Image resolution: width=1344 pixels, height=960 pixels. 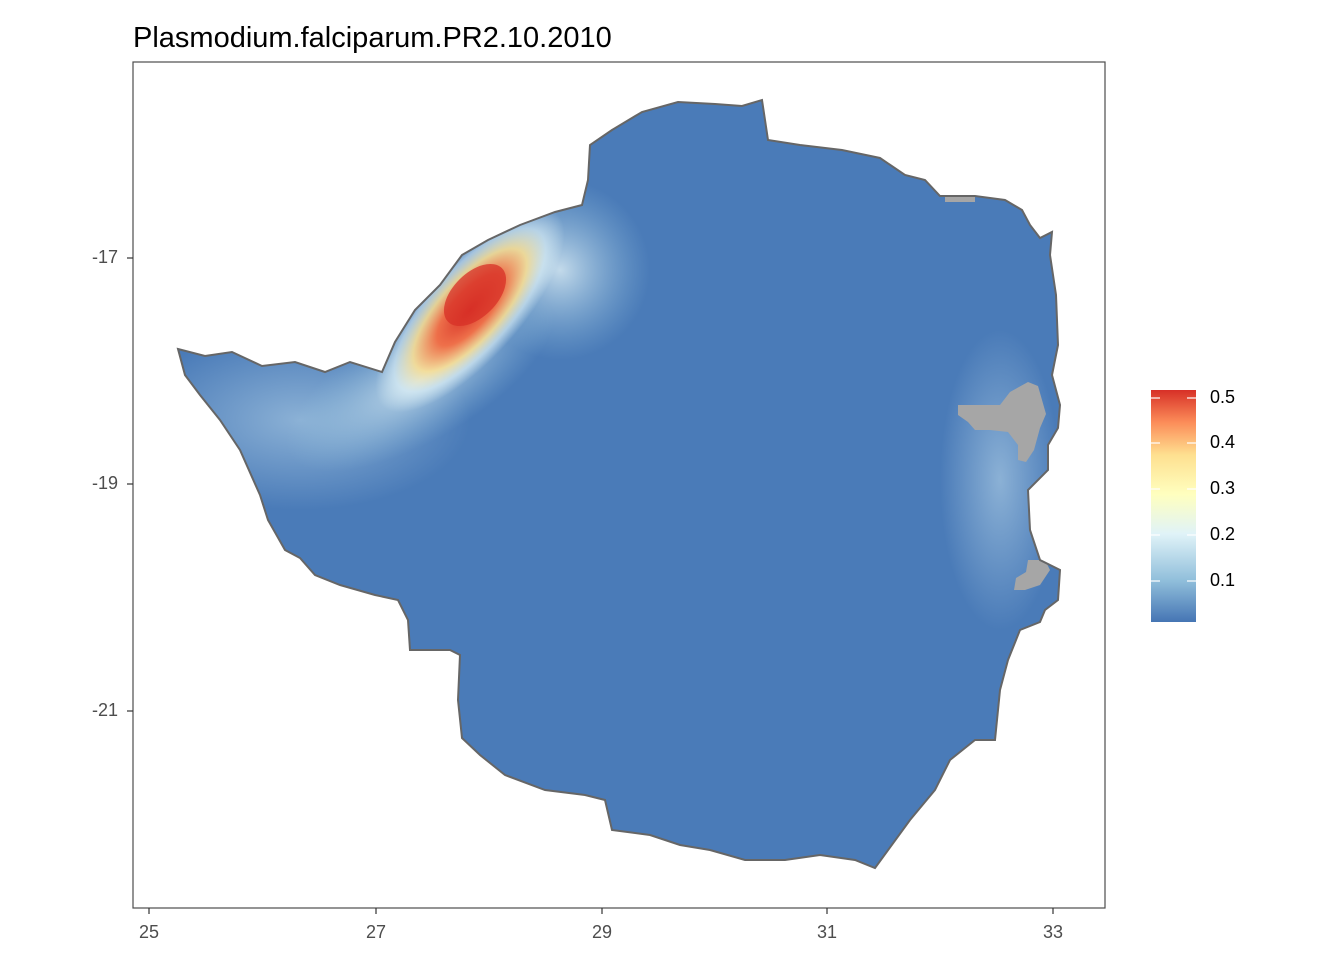 I want to click on y-tick-label: -17, so click(x=104, y=257).